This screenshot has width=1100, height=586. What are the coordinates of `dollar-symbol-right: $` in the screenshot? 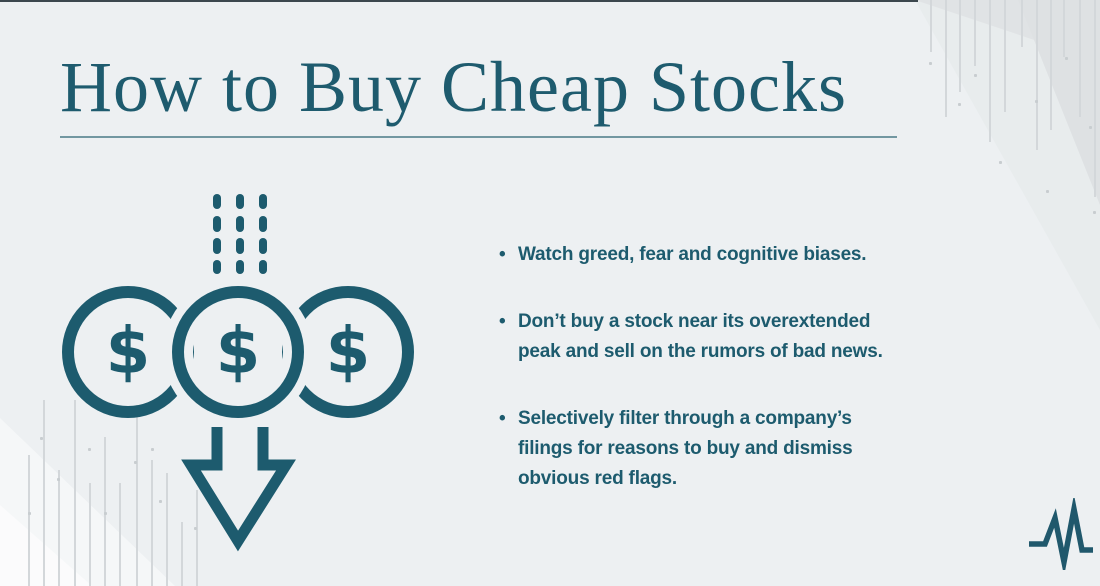 It's located at (348, 352).